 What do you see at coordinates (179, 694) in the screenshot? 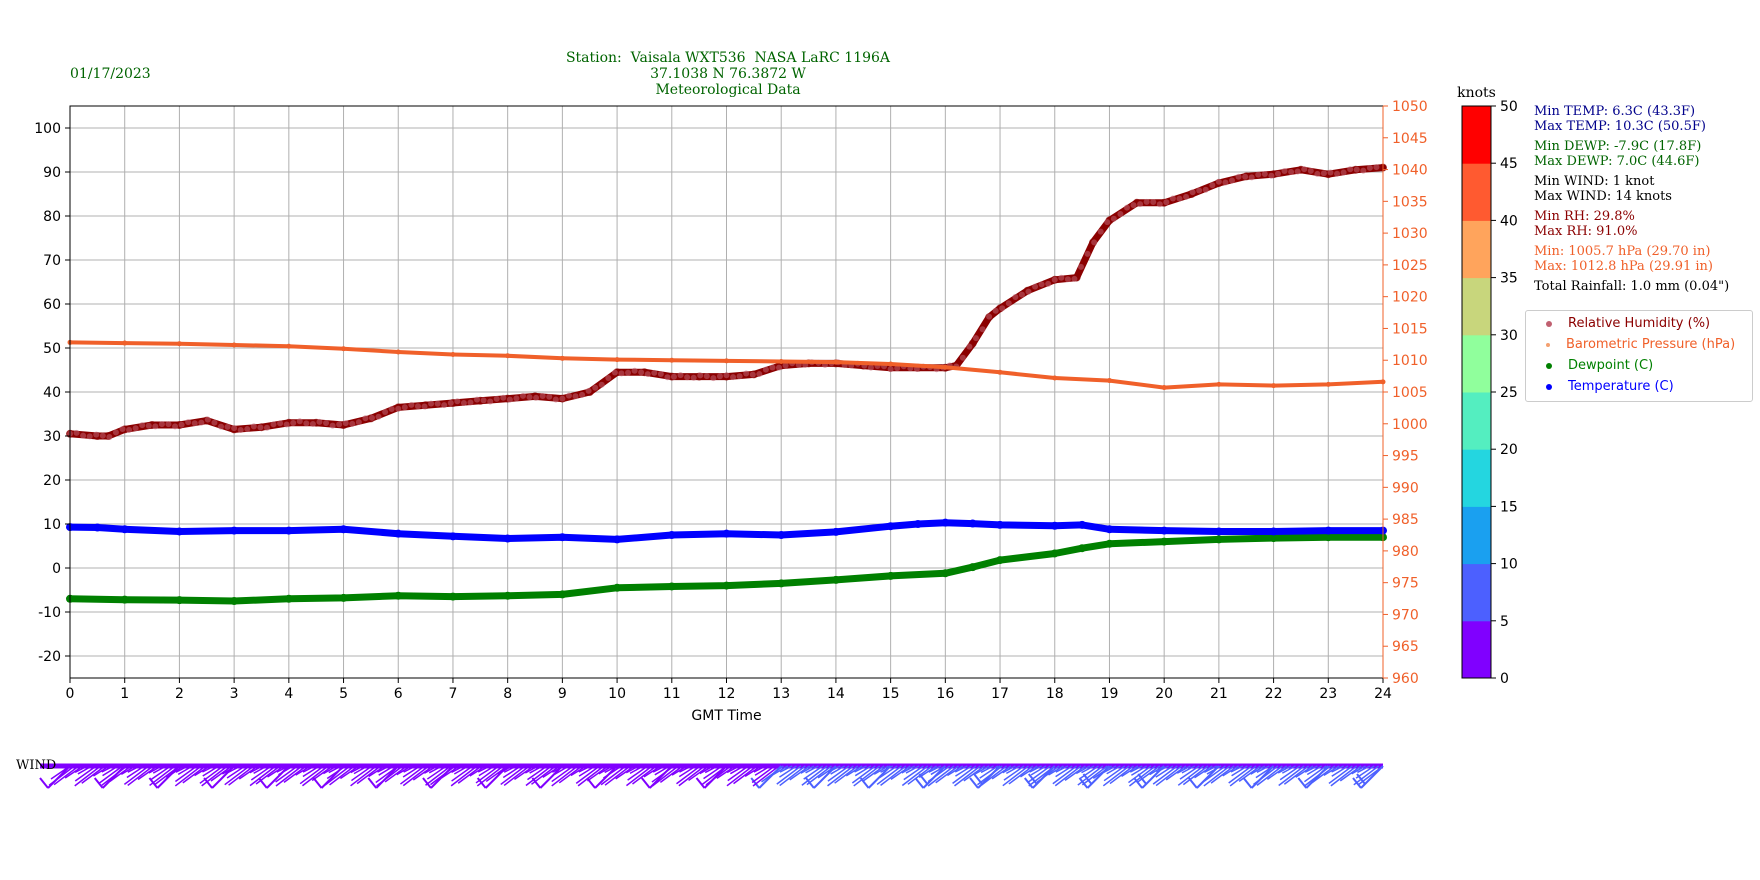
I see `x-tick-label: 2` at bounding box center [179, 694].